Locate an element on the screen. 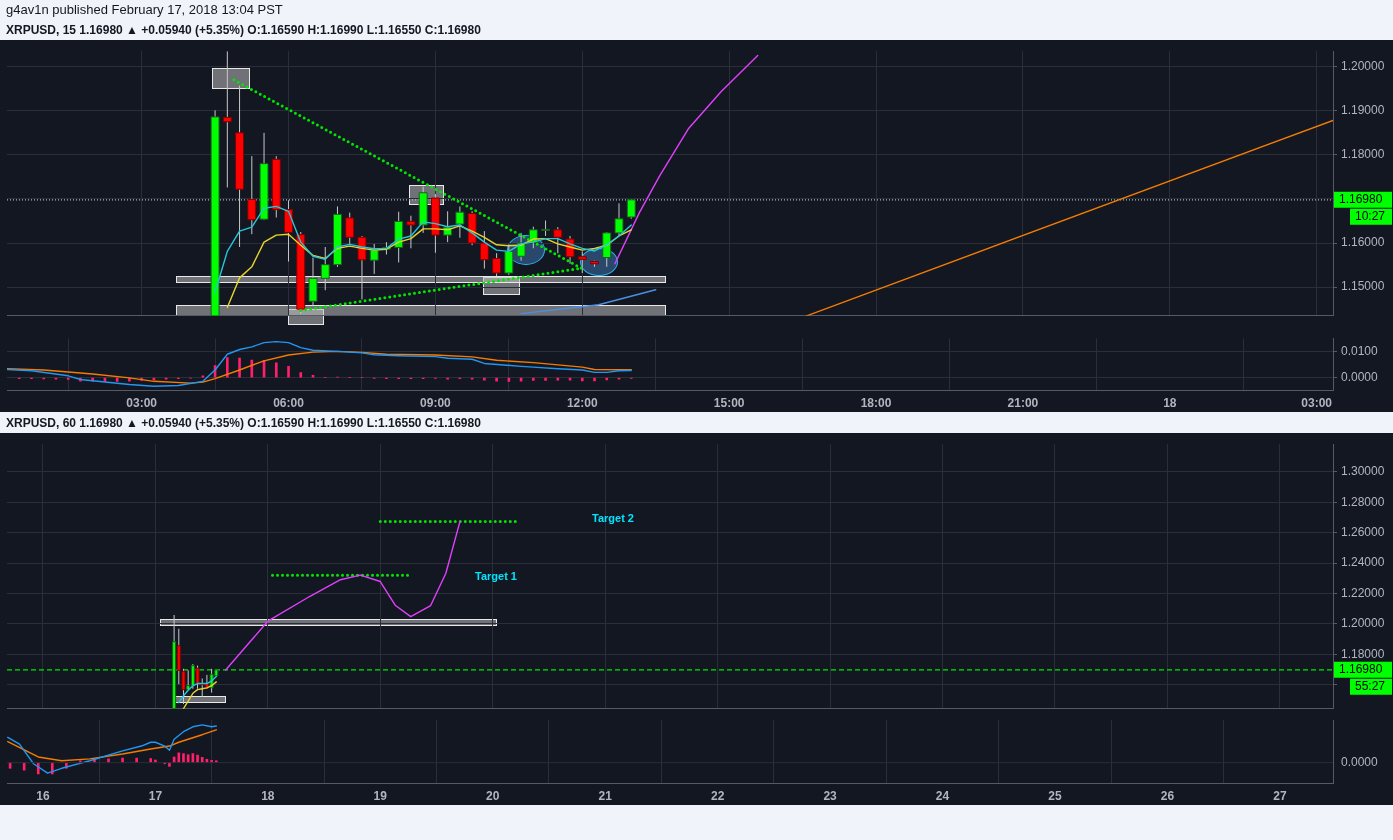  annotation: Target 2 is located at coordinates (613, 518).